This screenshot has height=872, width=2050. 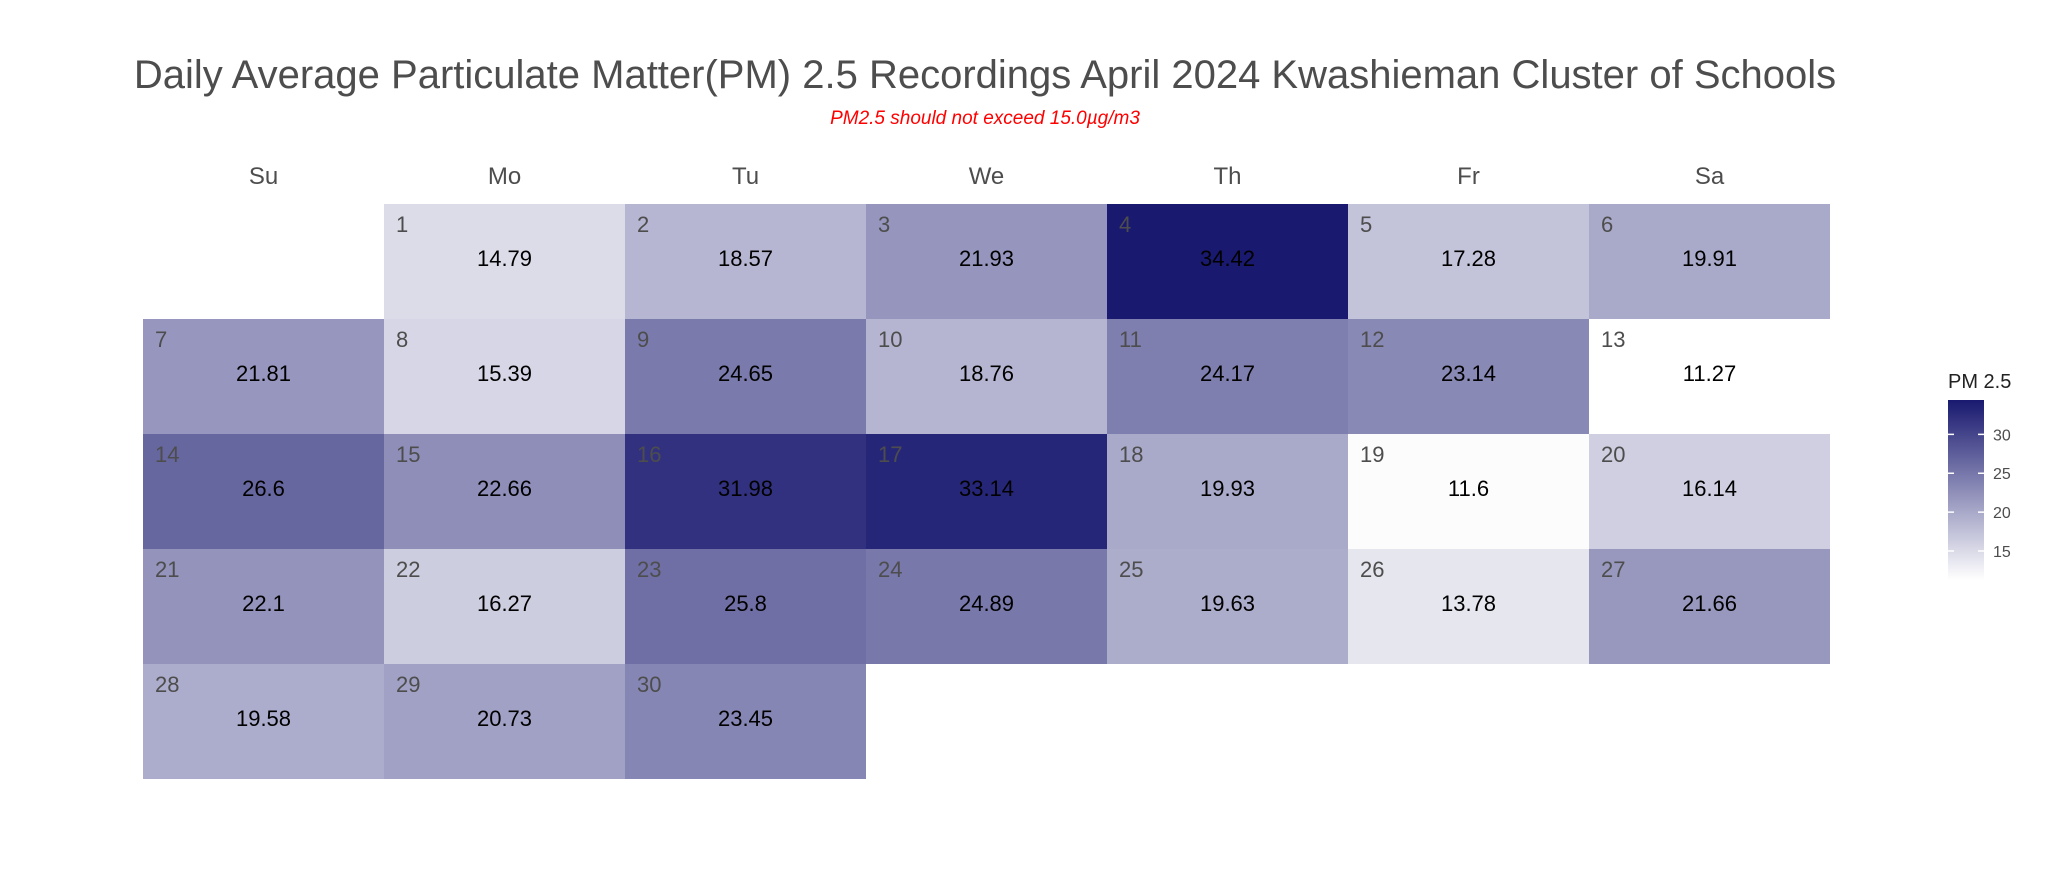 What do you see at coordinates (890, 454) in the screenshot?
I see `day-number: 17` at bounding box center [890, 454].